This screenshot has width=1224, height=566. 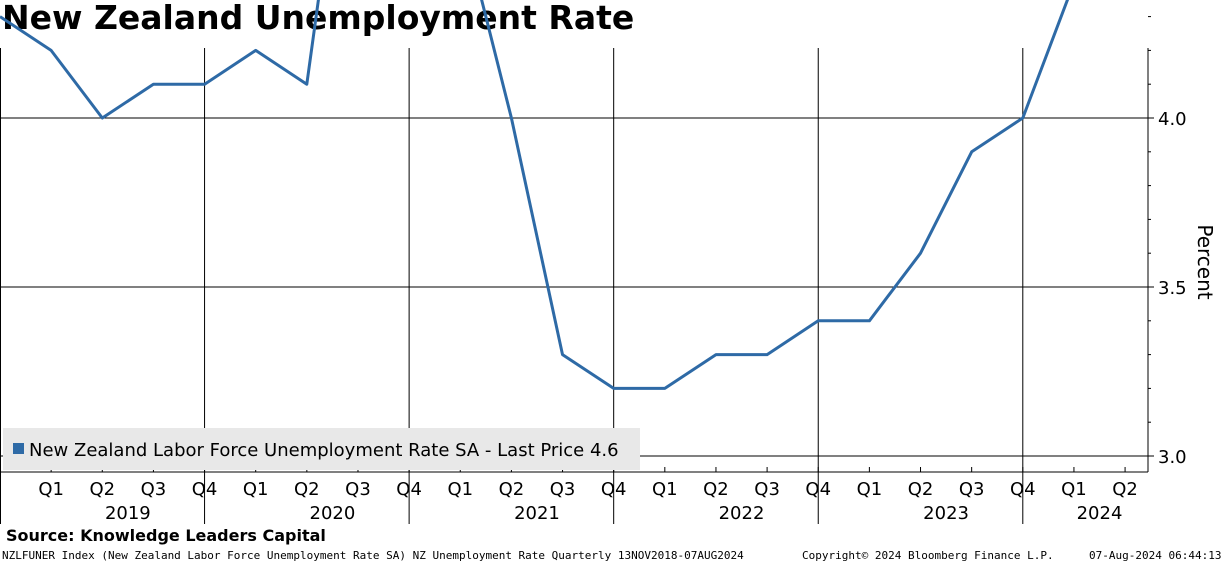 I want to click on legend-box, so click(x=321, y=449).